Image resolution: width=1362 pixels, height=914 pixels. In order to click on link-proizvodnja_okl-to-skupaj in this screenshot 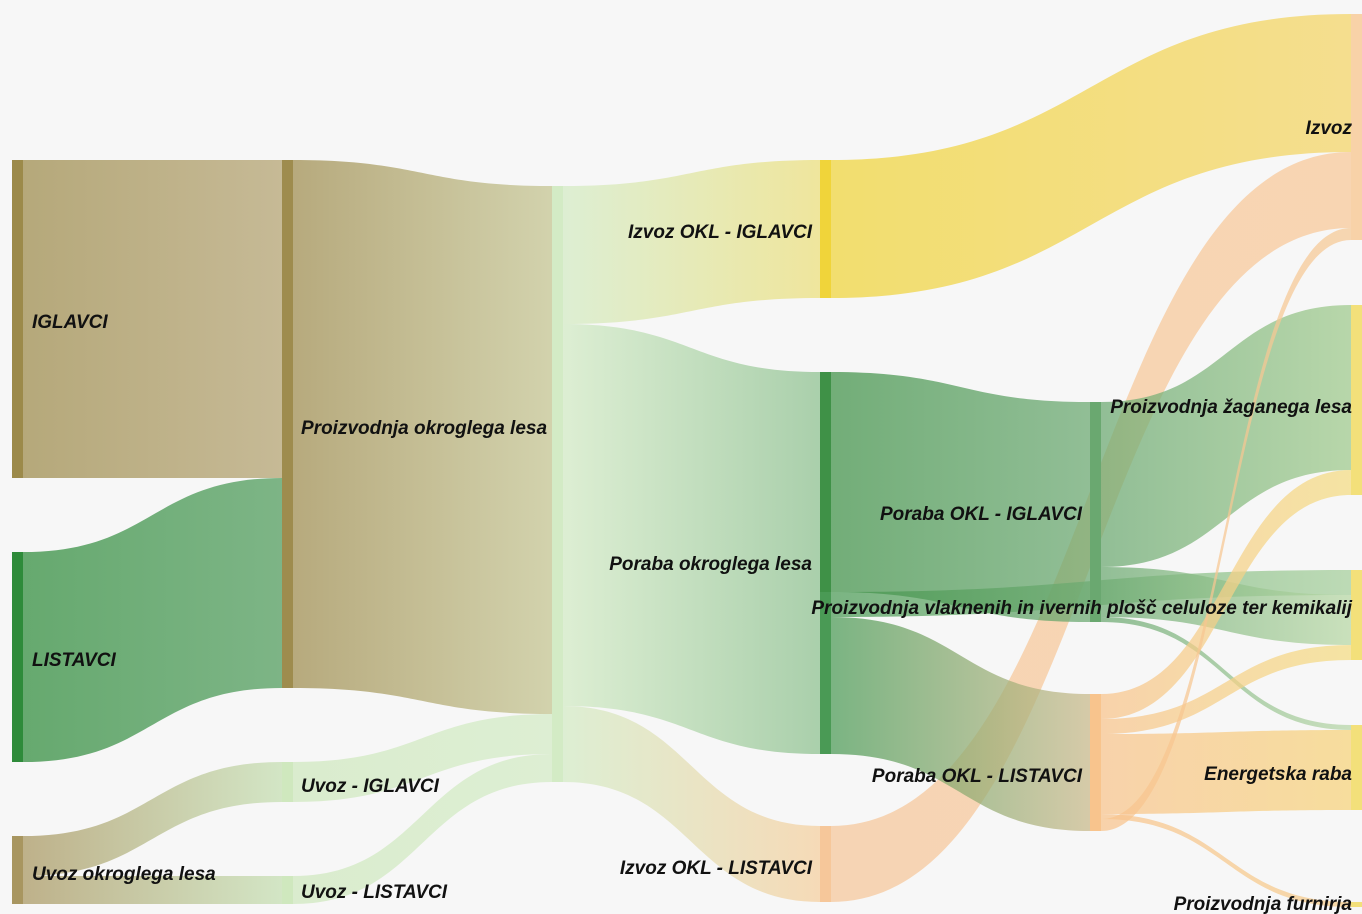, I will do `click(422, 437)`.